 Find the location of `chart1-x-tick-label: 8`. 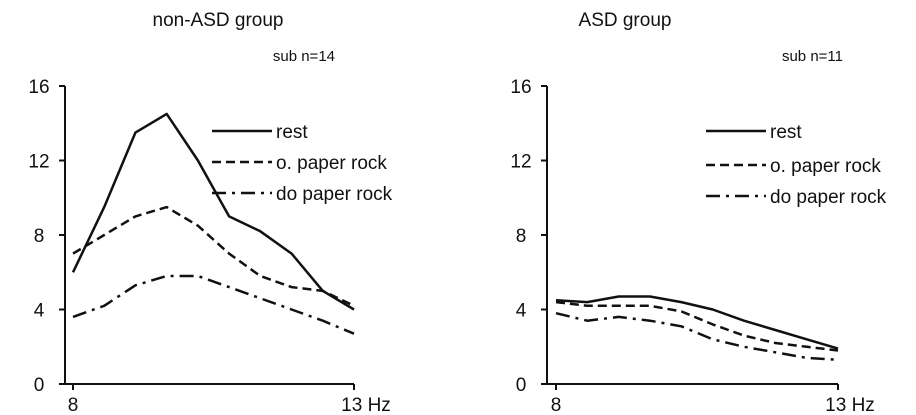

chart1-x-tick-label: 8 is located at coordinates (73, 405).